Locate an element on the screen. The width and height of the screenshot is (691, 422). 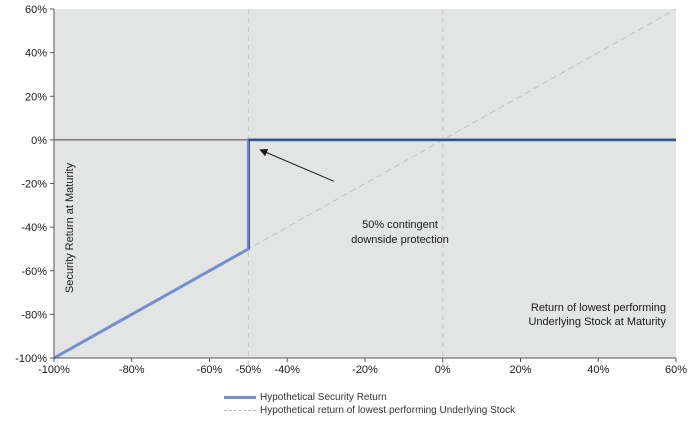
y-tick-label-0: -100% is located at coordinates (31, 359).